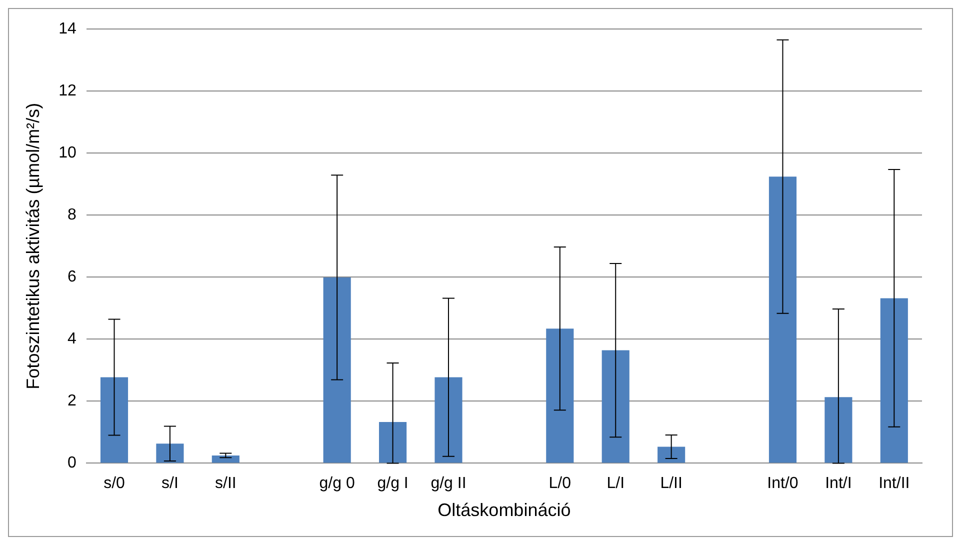 The width and height of the screenshot is (965, 549). Describe the element at coordinates (71, 463) in the screenshot. I see `y-tick-label: 0` at that location.